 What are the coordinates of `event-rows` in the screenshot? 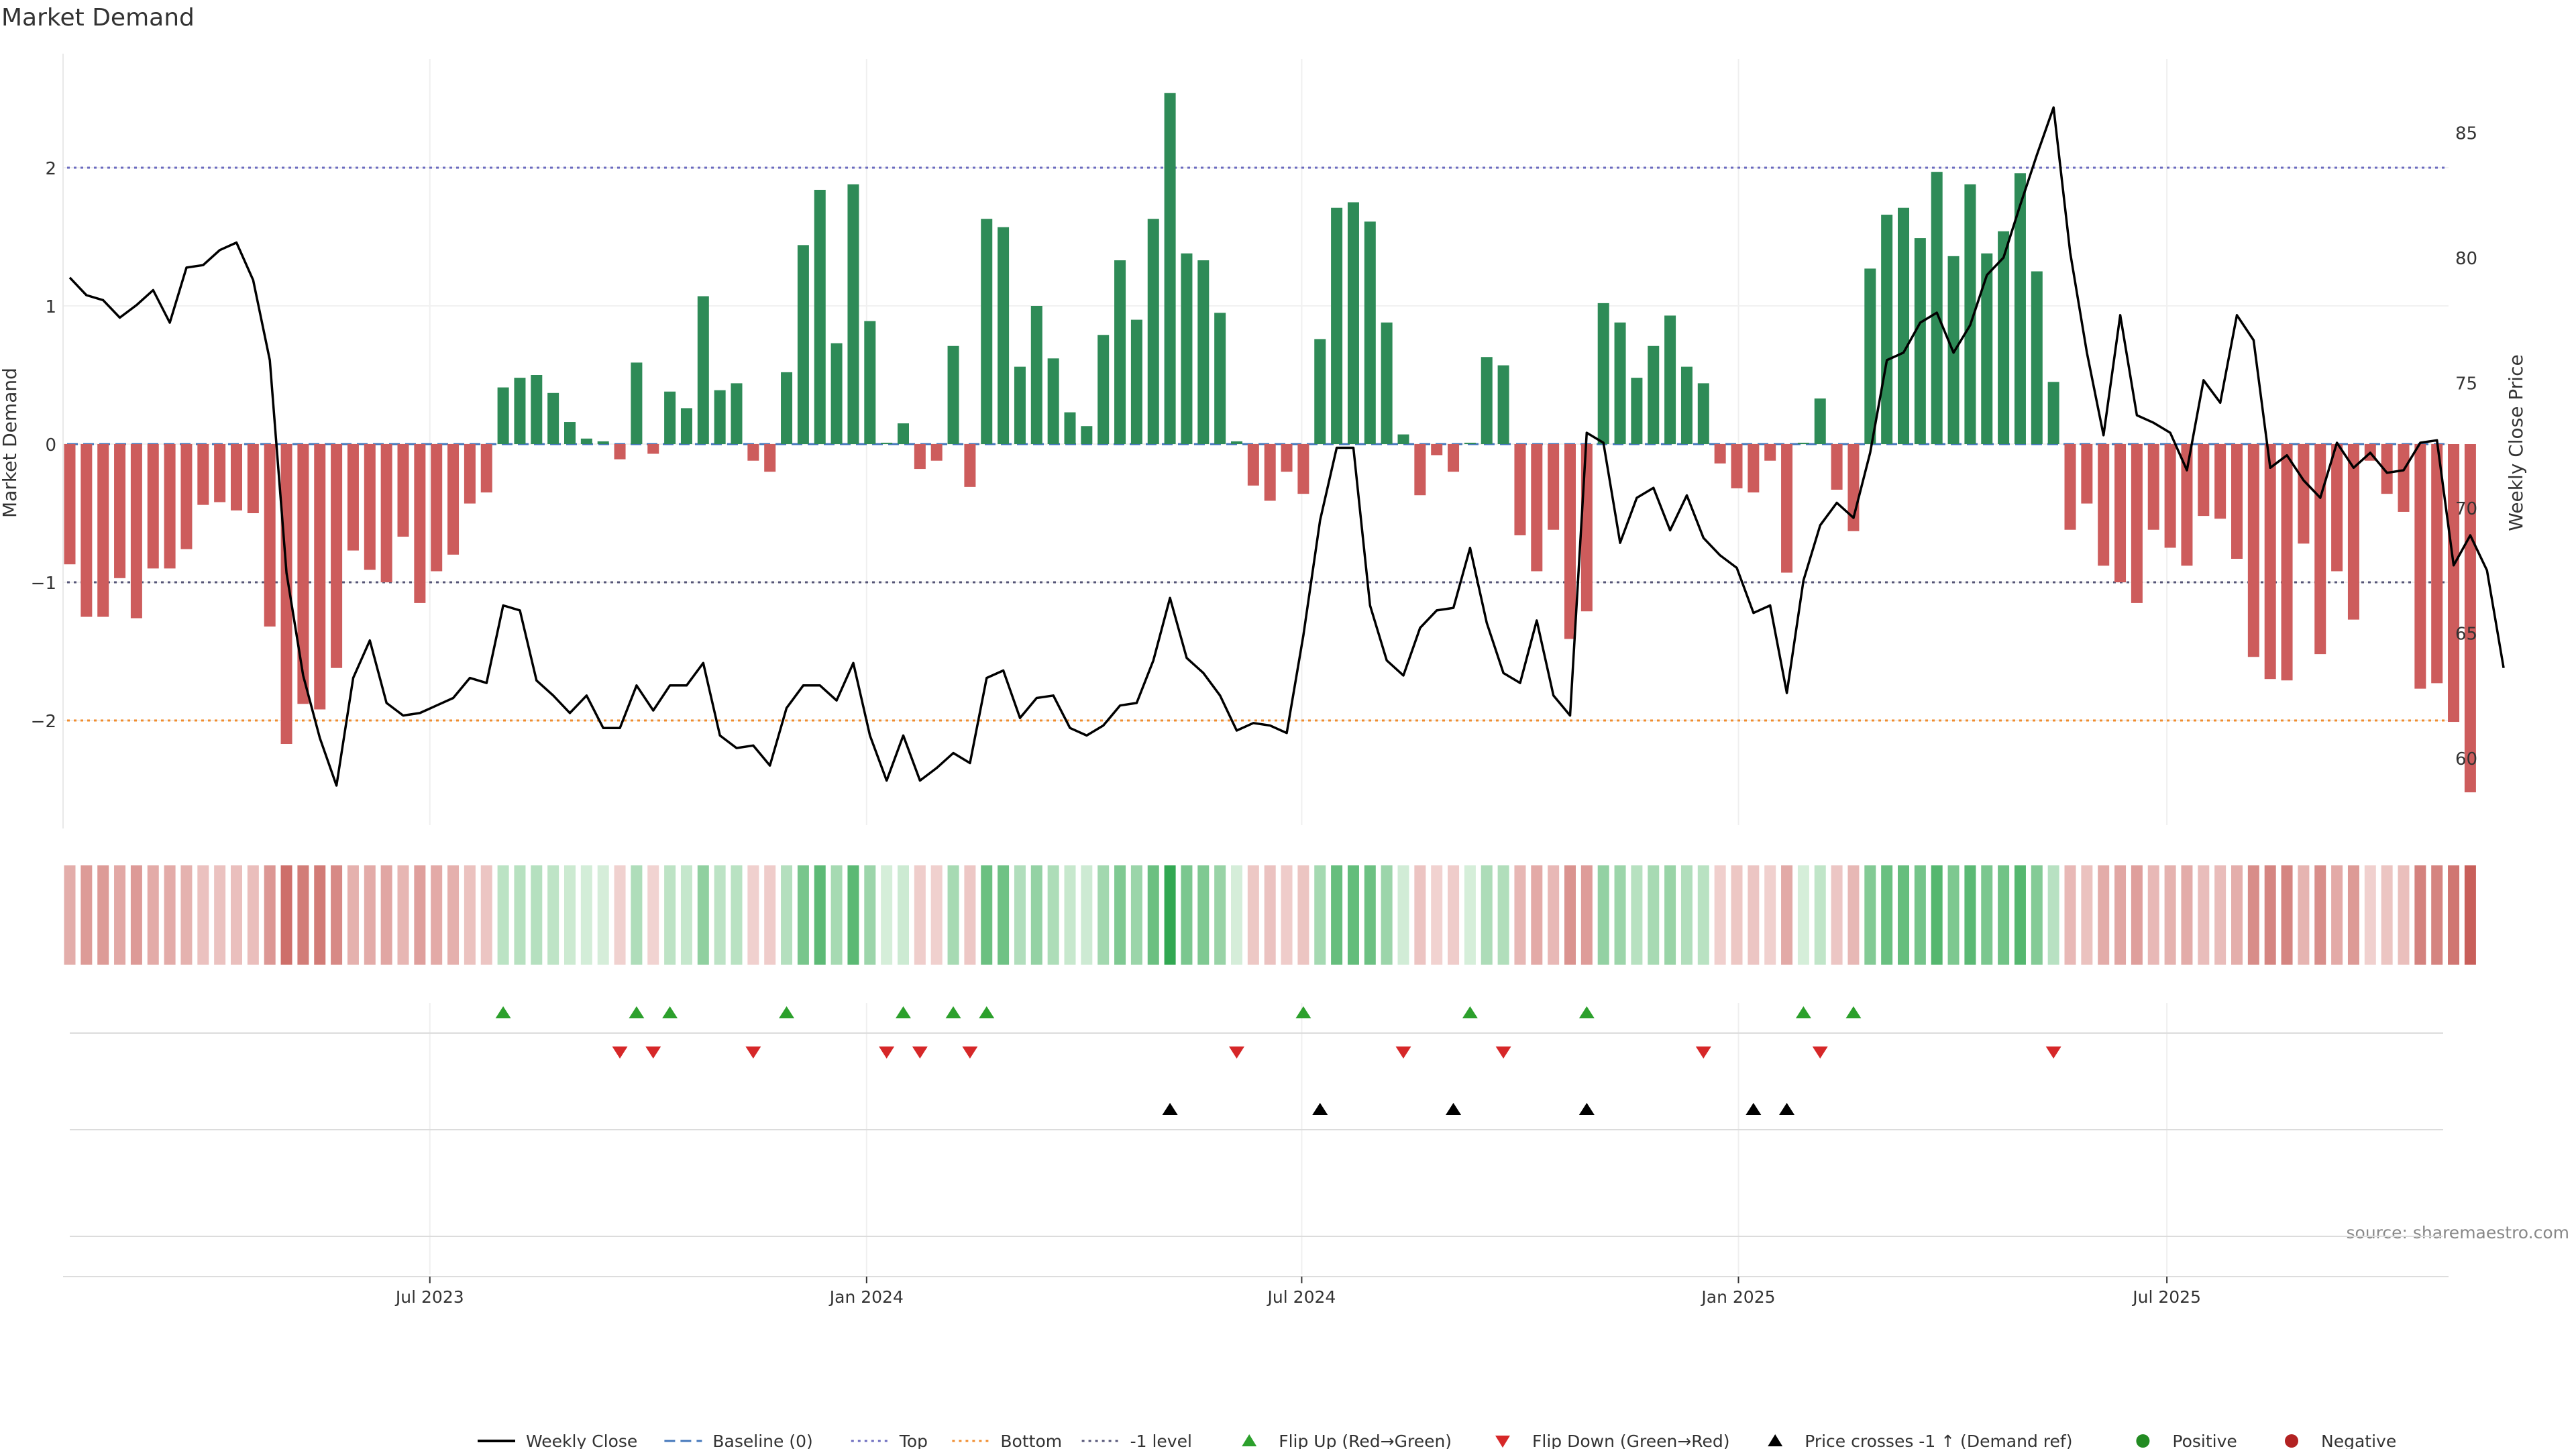 It's located at (1256, 1121).